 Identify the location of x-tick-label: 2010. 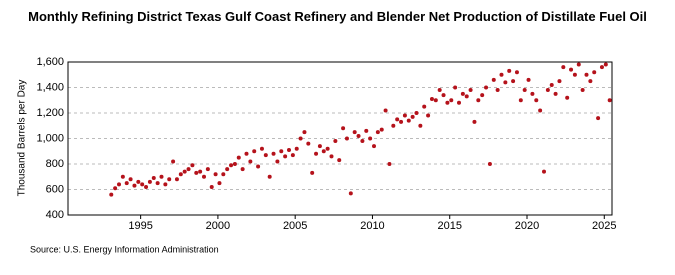
(372, 226).